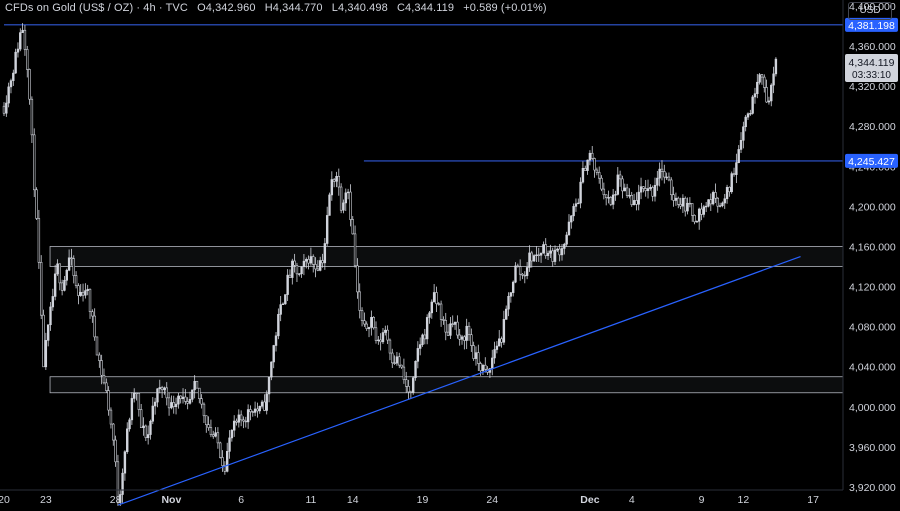  Describe the element at coordinates (268, 8) in the screenshot. I see `high-label: H` at that location.